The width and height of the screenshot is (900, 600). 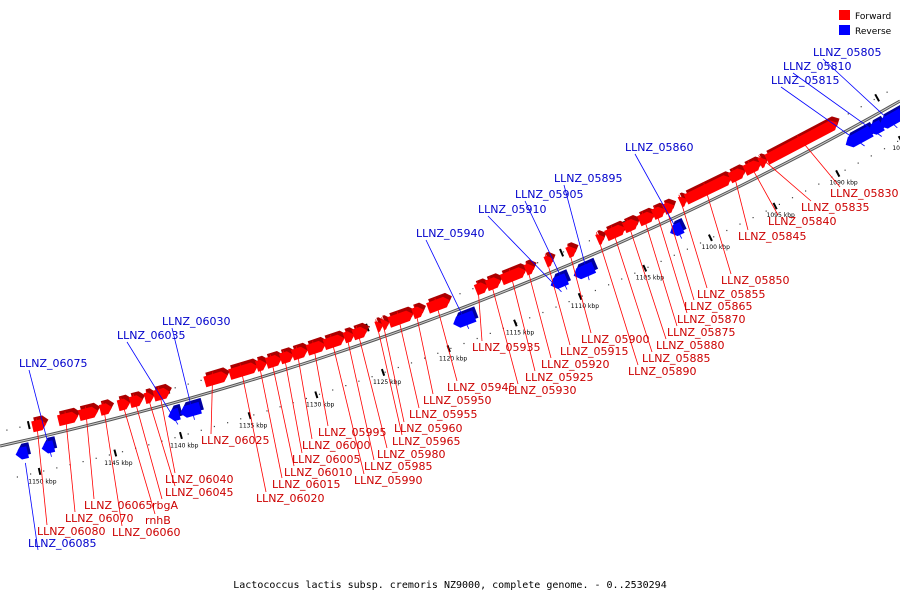 What do you see at coordinates (896, 148) in the screenshot?
I see `tick-label: 1085 kbp` at bounding box center [896, 148].